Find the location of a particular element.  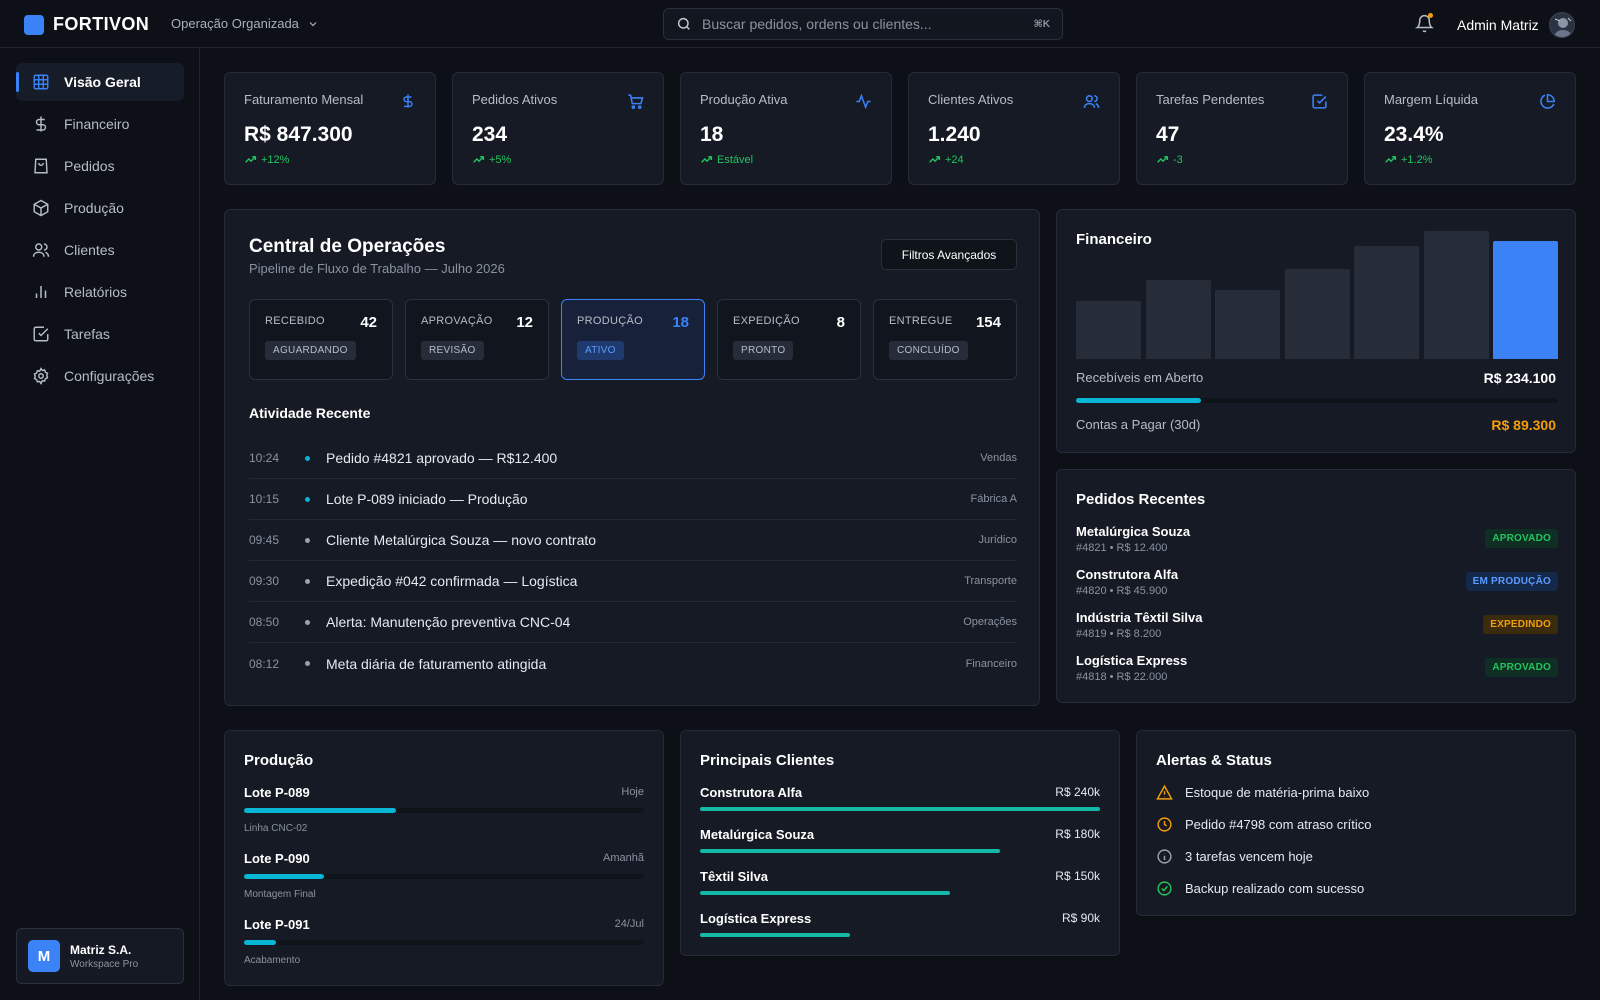

stage-recebido: RECEBIDO 42 AGUARDANDO is located at coordinates (321, 339).